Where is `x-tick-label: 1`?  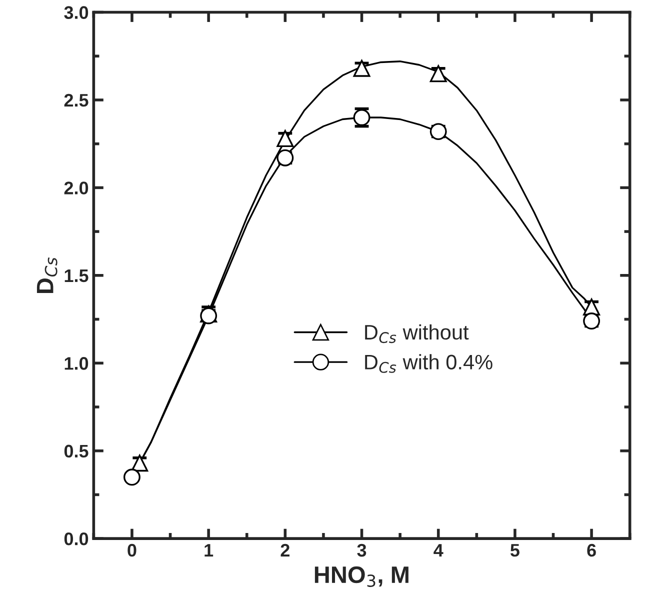
x-tick-label: 1 is located at coordinates (209, 550).